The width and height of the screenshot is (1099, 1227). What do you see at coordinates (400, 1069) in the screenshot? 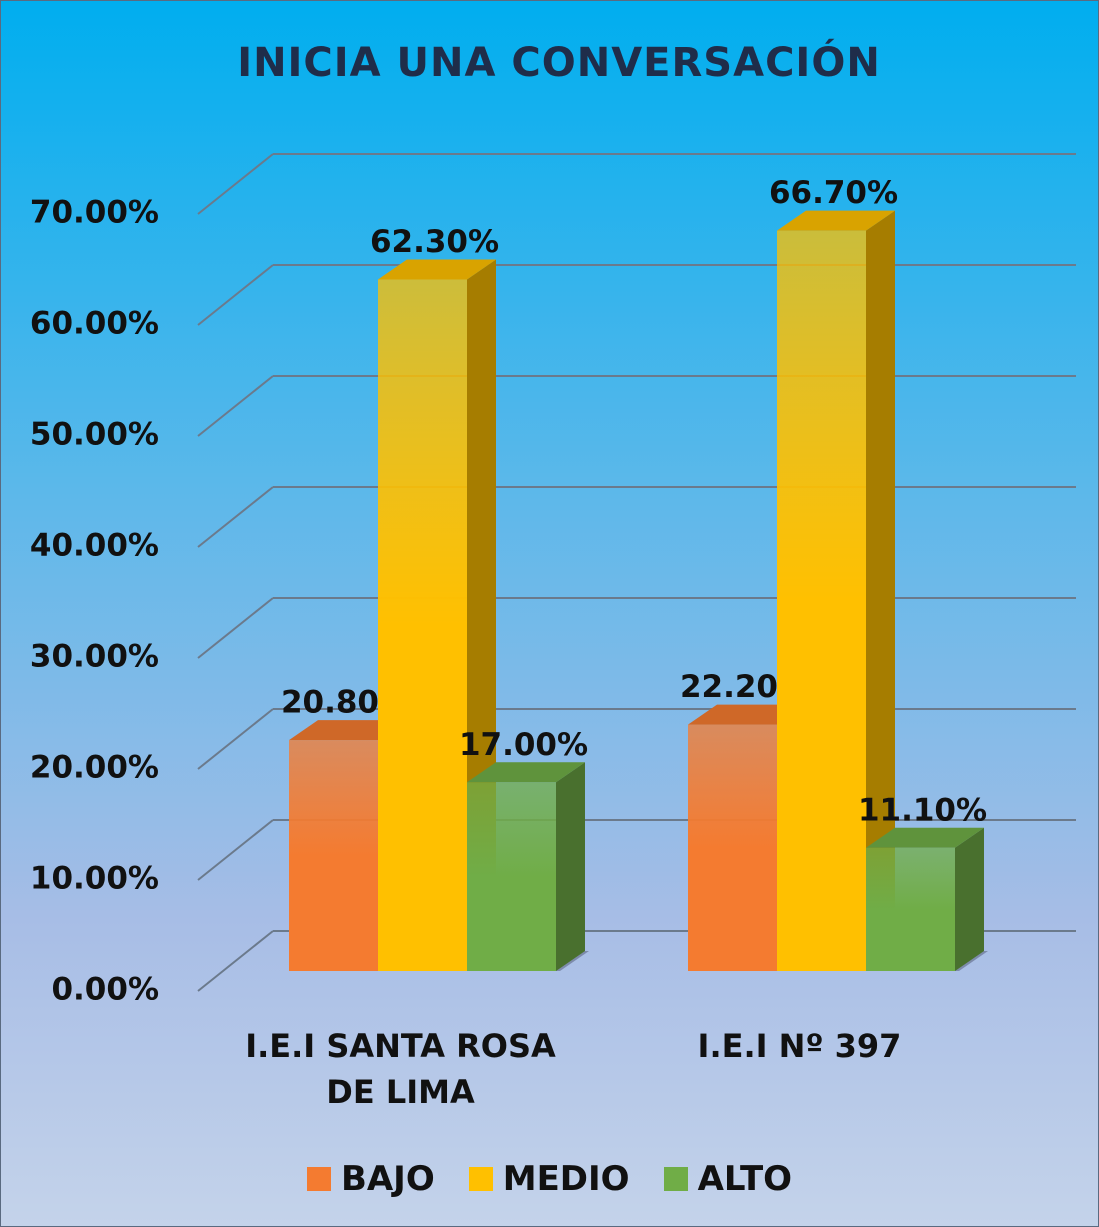
I see `x-tick-label: I.E.I SANTA ROSA DE LIMA` at bounding box center [400, 1069].